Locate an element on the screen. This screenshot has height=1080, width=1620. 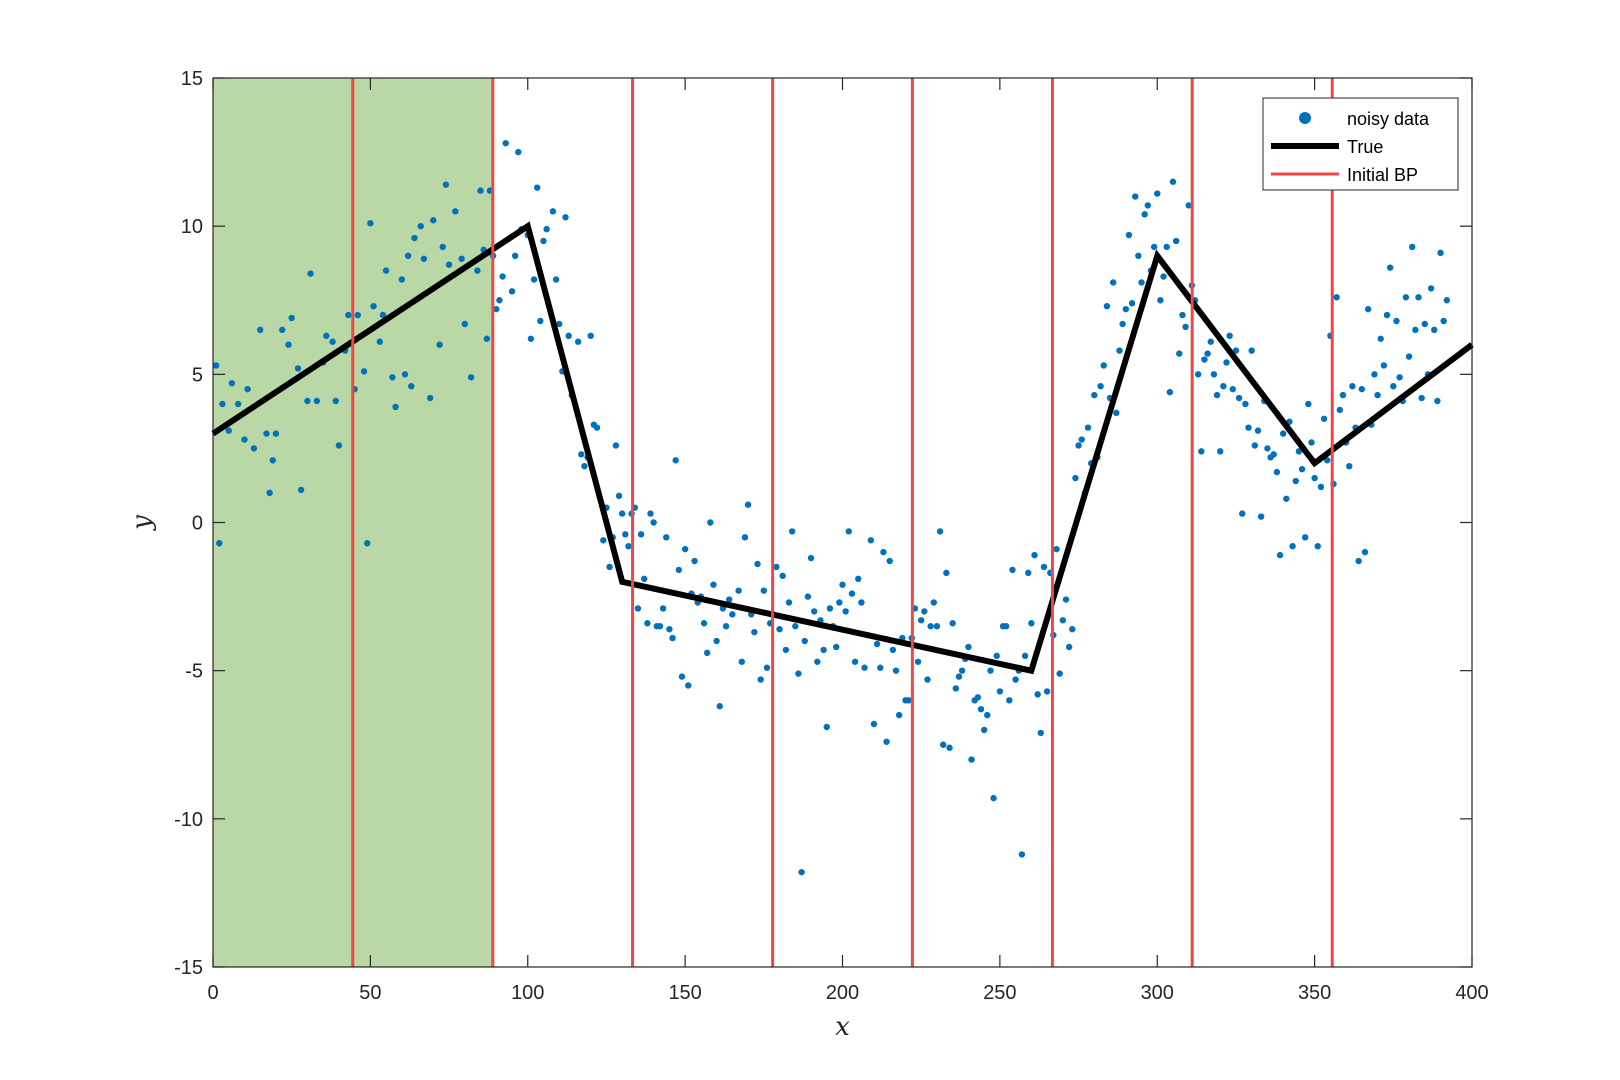
legend-marker-noisy-data is located at coordinates (1305, 118).